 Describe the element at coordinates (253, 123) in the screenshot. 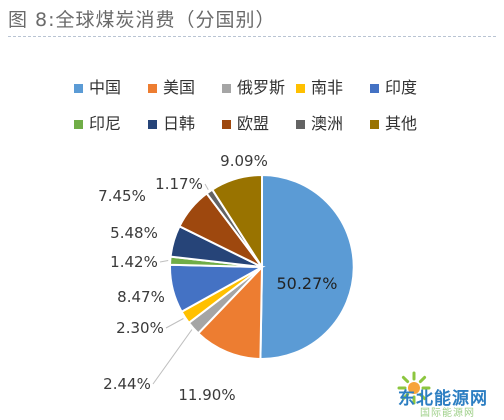

I see `legend-label: 欧盟` at that location.